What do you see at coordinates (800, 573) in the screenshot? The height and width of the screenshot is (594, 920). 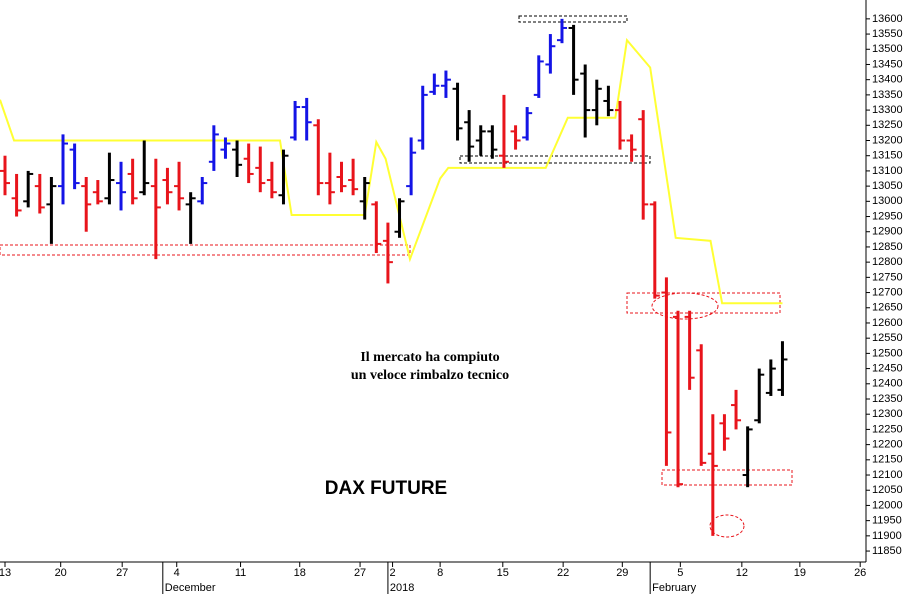 I see `x-tick-label: 19` at bounding box center [800, 573].